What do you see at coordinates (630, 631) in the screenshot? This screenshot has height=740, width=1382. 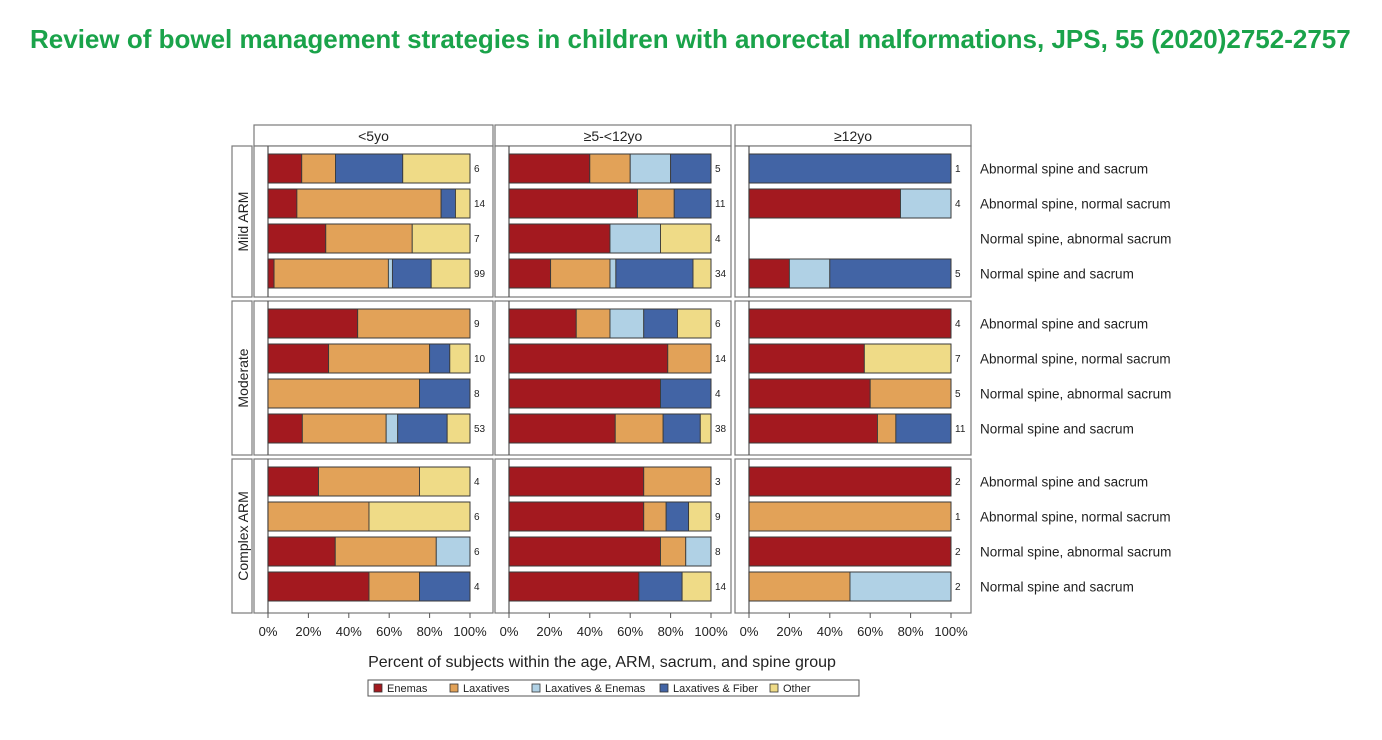 I see `x-tick-label: 60%` at bounding box center [630, 631].